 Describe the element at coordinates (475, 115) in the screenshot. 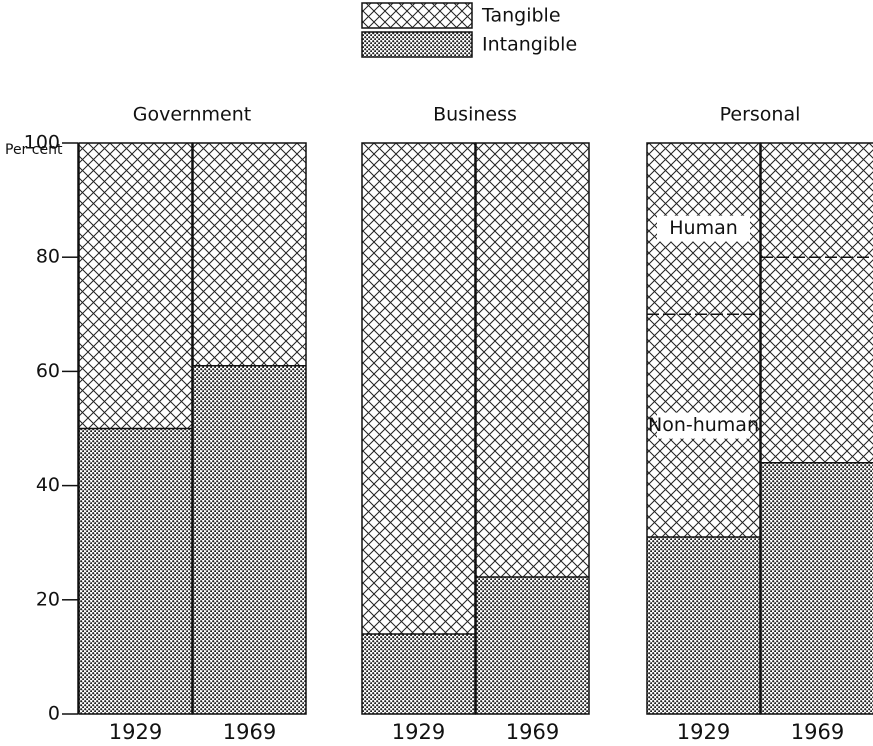

I see `panel-title: Business` at that location.